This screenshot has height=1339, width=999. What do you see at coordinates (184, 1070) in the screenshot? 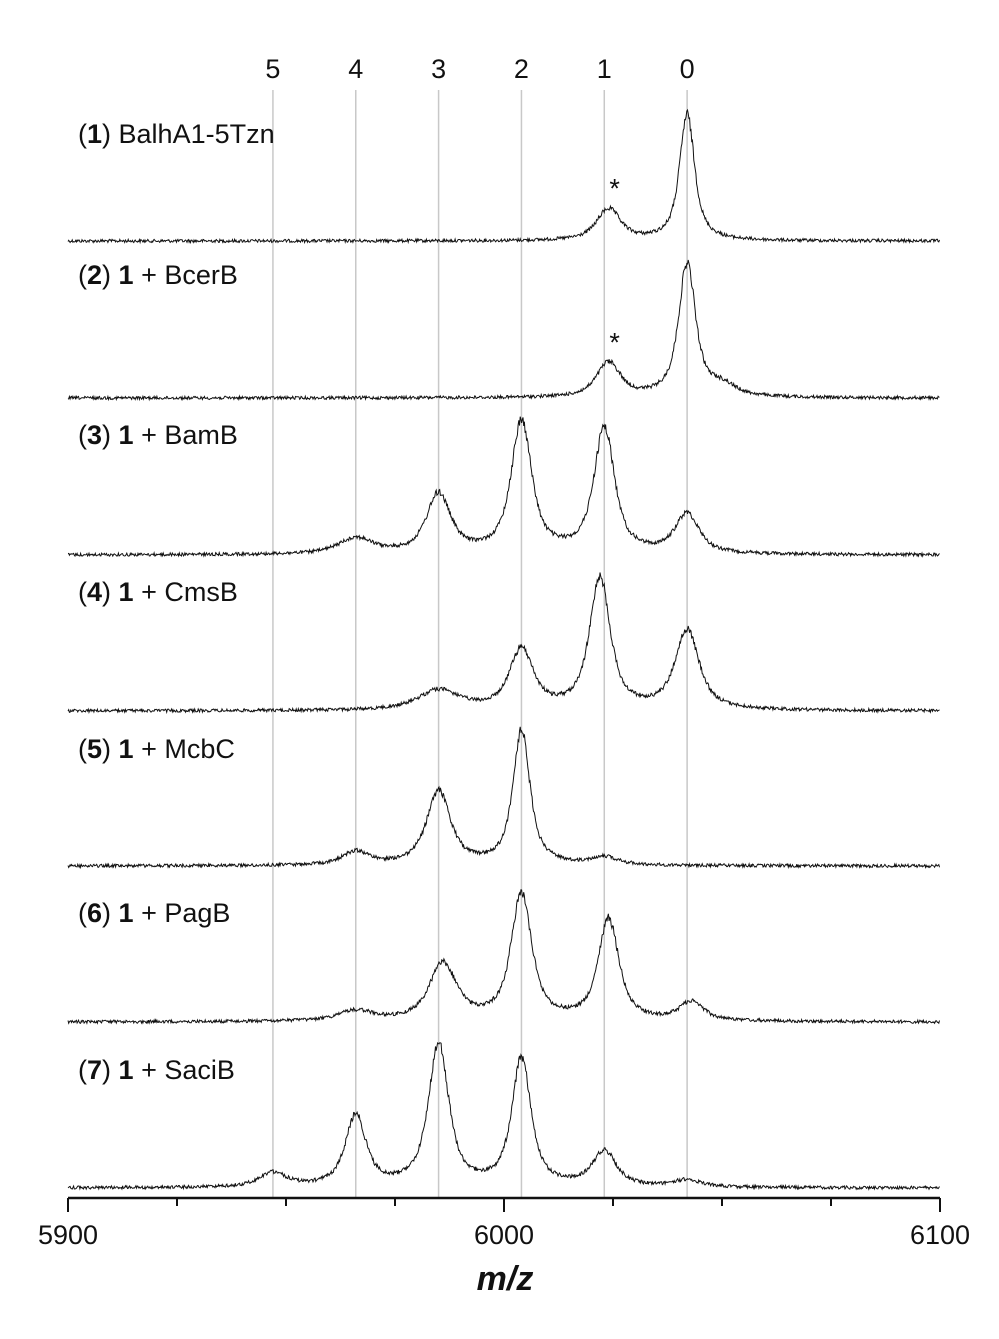
I see `label-part: + SaciB` at bounding box center [184, 1070].